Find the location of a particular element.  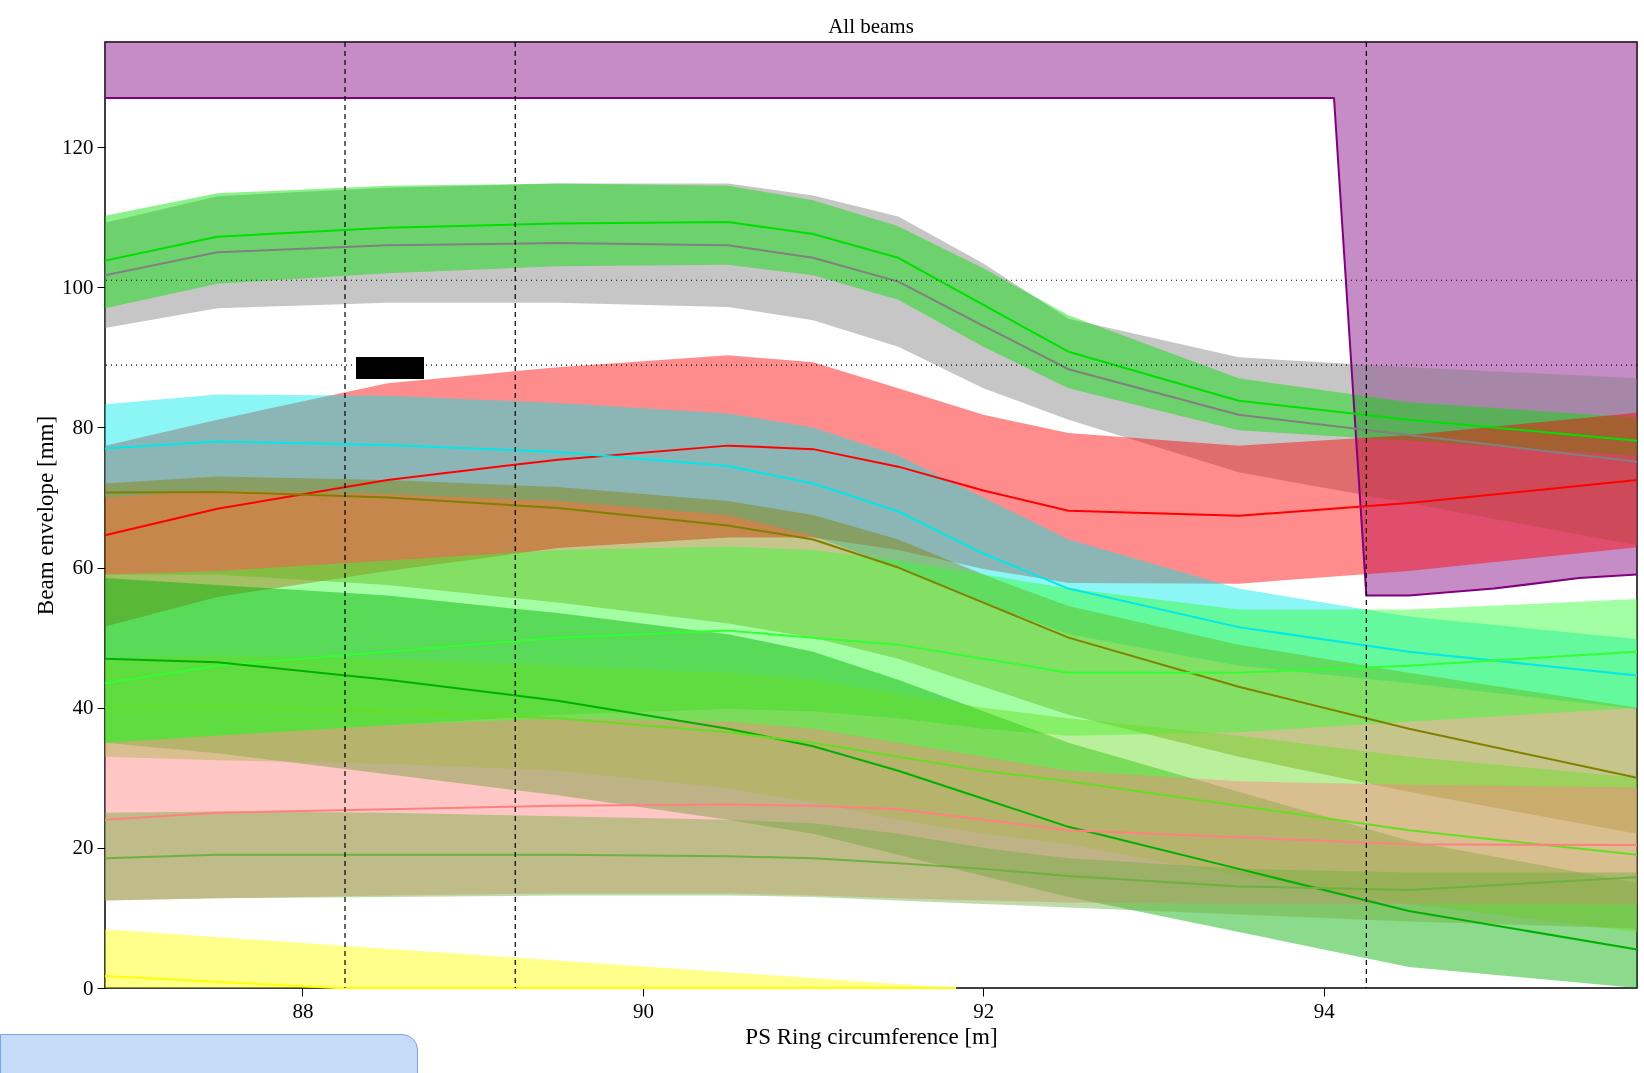

y-tick-label: 100 is located at coordinates (78, 286).